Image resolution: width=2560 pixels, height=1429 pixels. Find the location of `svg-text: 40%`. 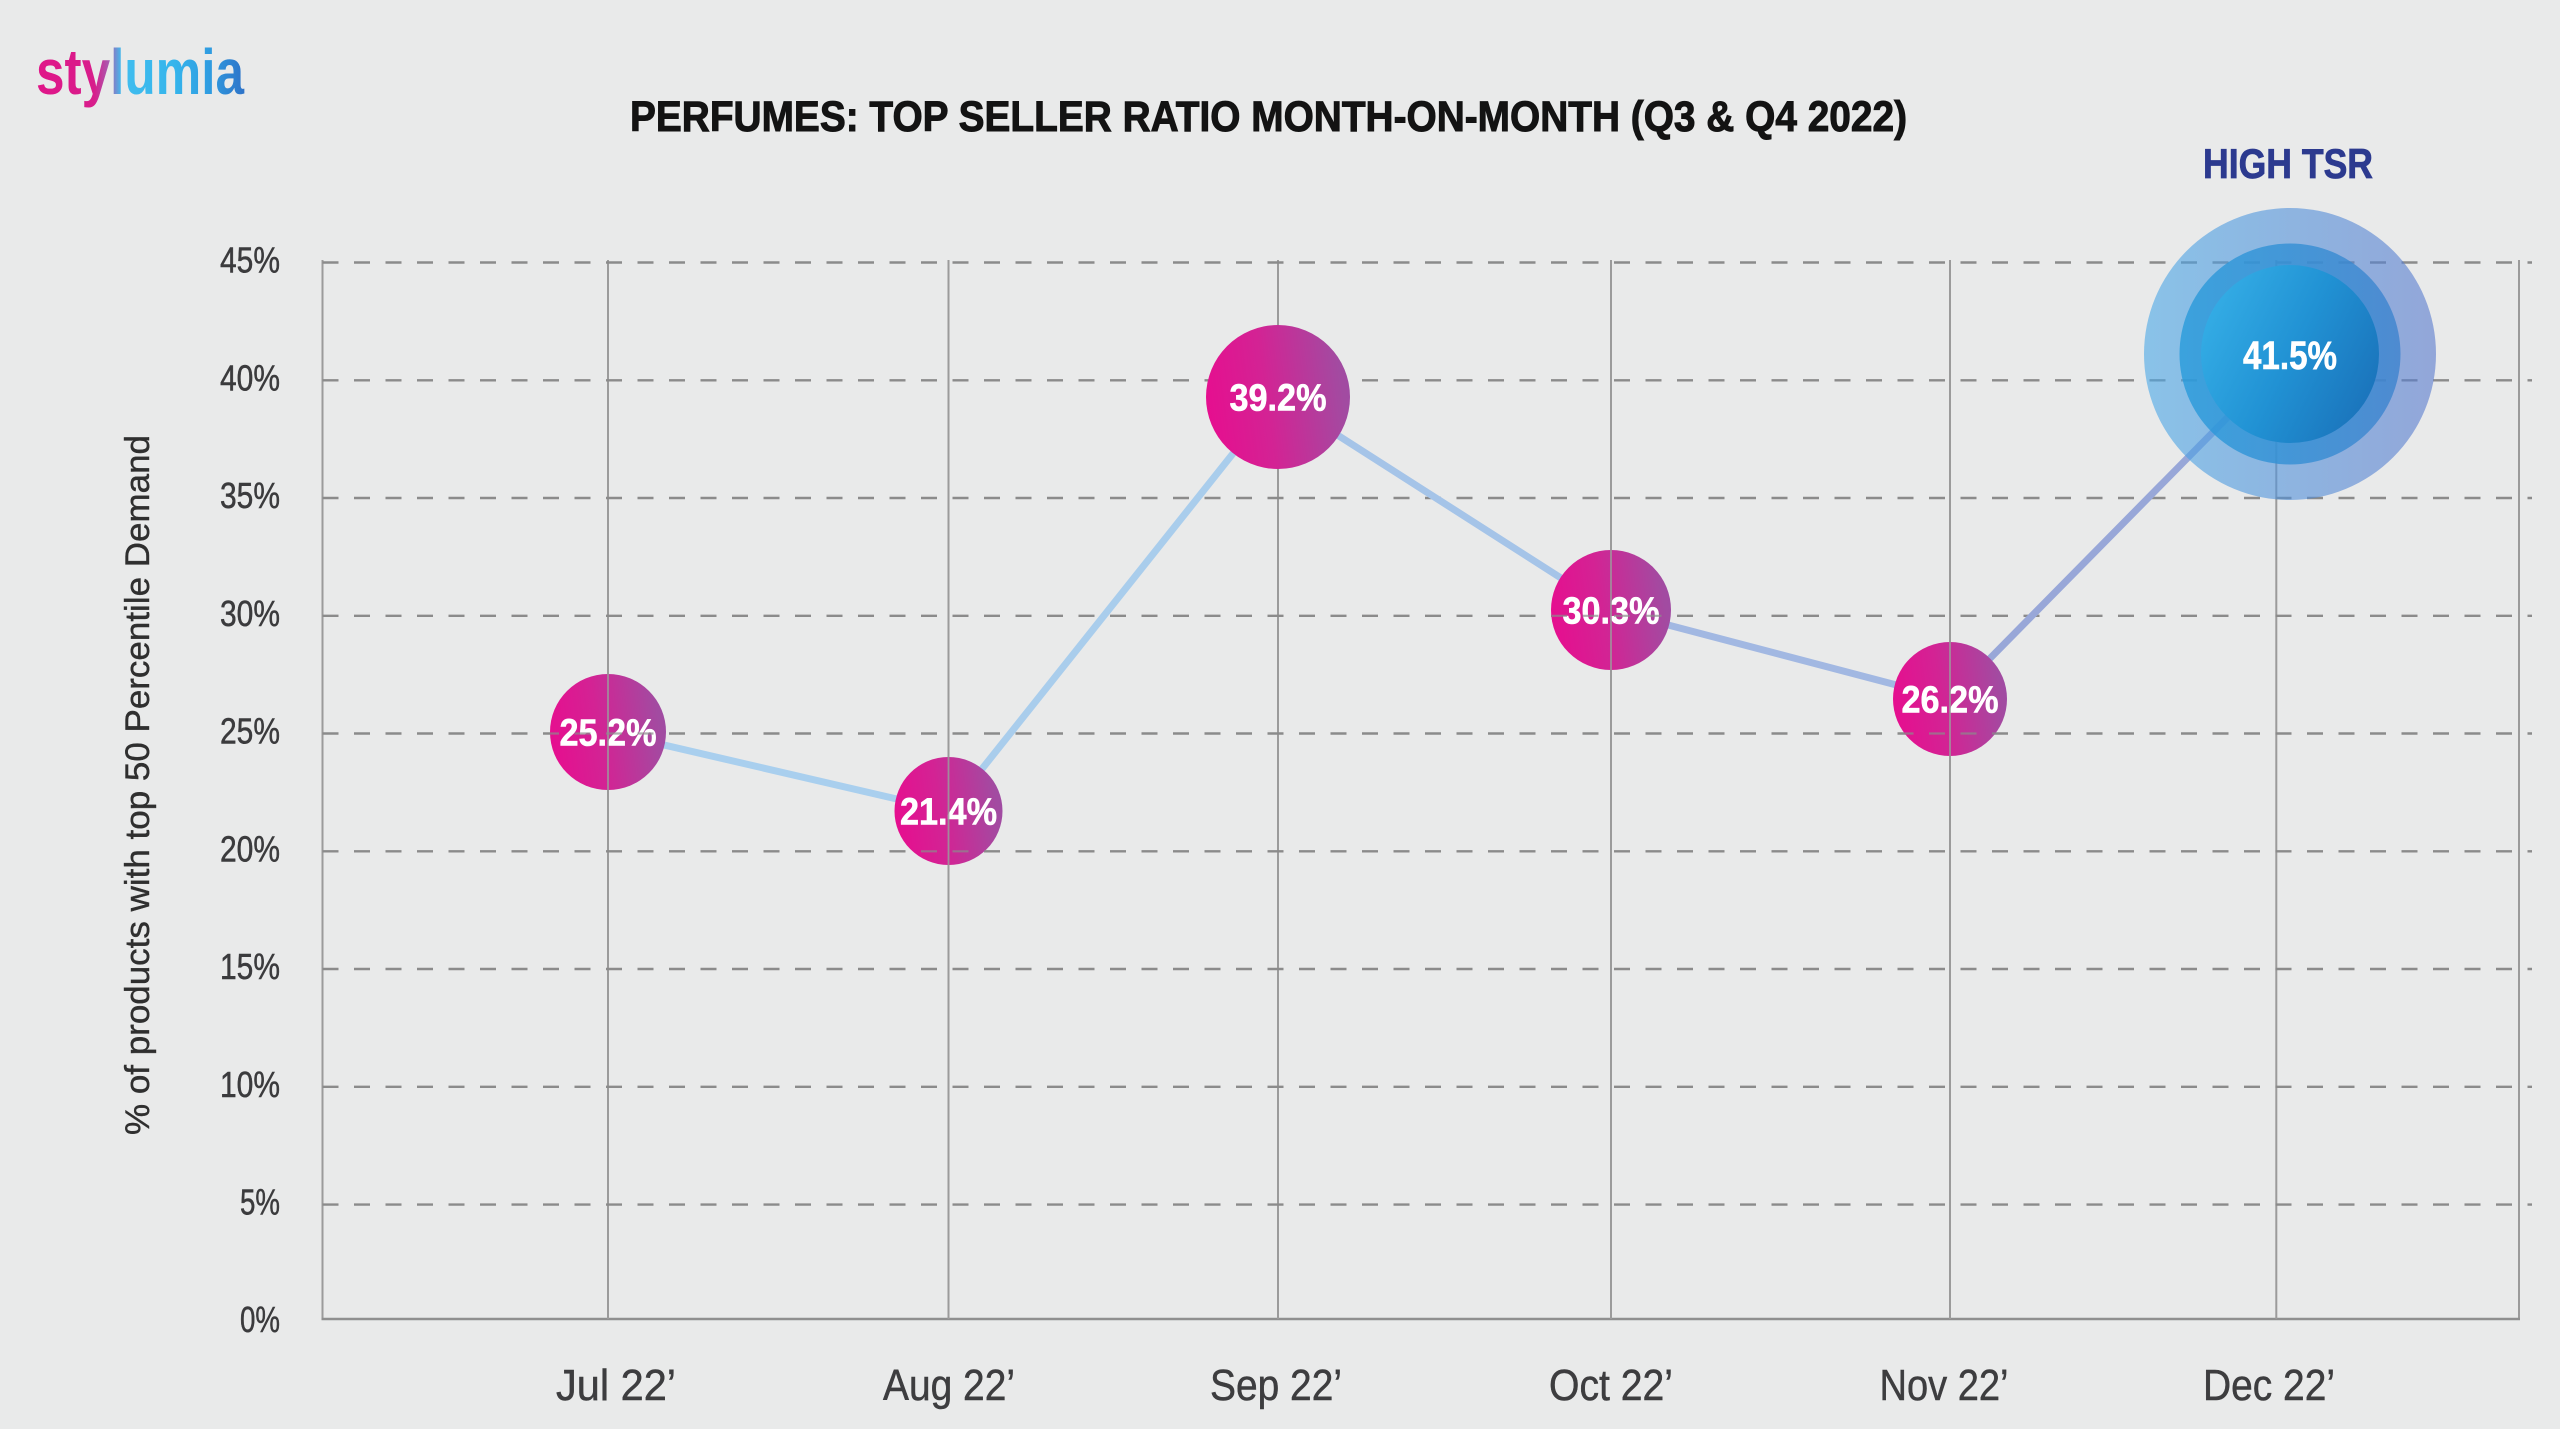

svg-text: 40% is located at coordinates (250, 377).